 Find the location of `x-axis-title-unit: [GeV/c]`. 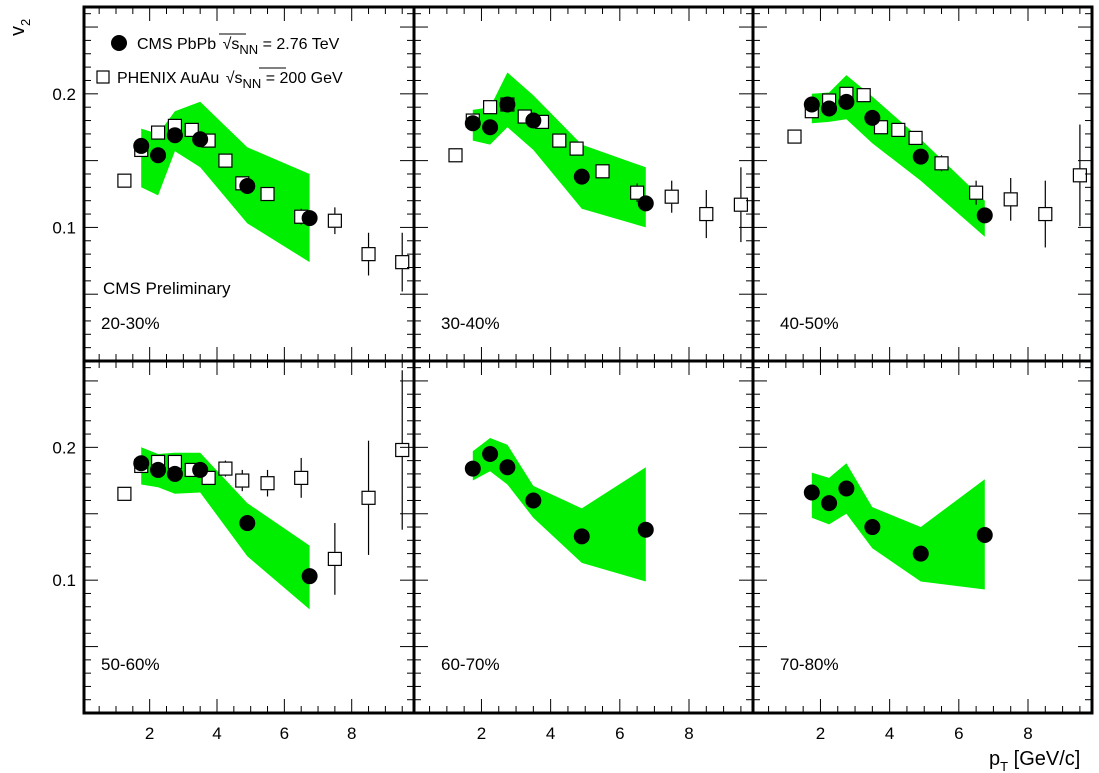

x-axis-title-unit: [GeV/c] is located at coordinates (1044, 759).